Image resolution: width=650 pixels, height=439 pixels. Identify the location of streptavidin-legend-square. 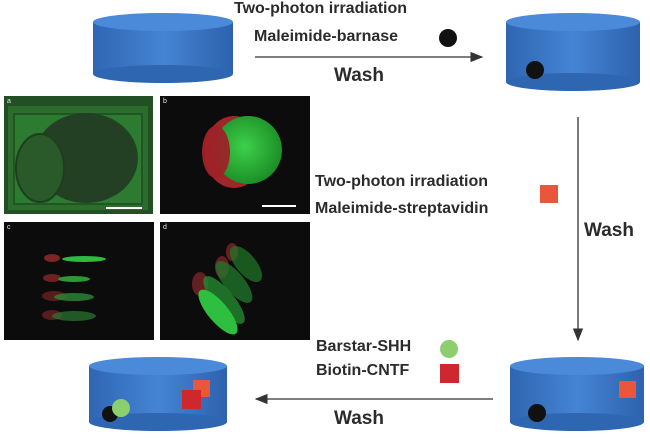
(549, 194).